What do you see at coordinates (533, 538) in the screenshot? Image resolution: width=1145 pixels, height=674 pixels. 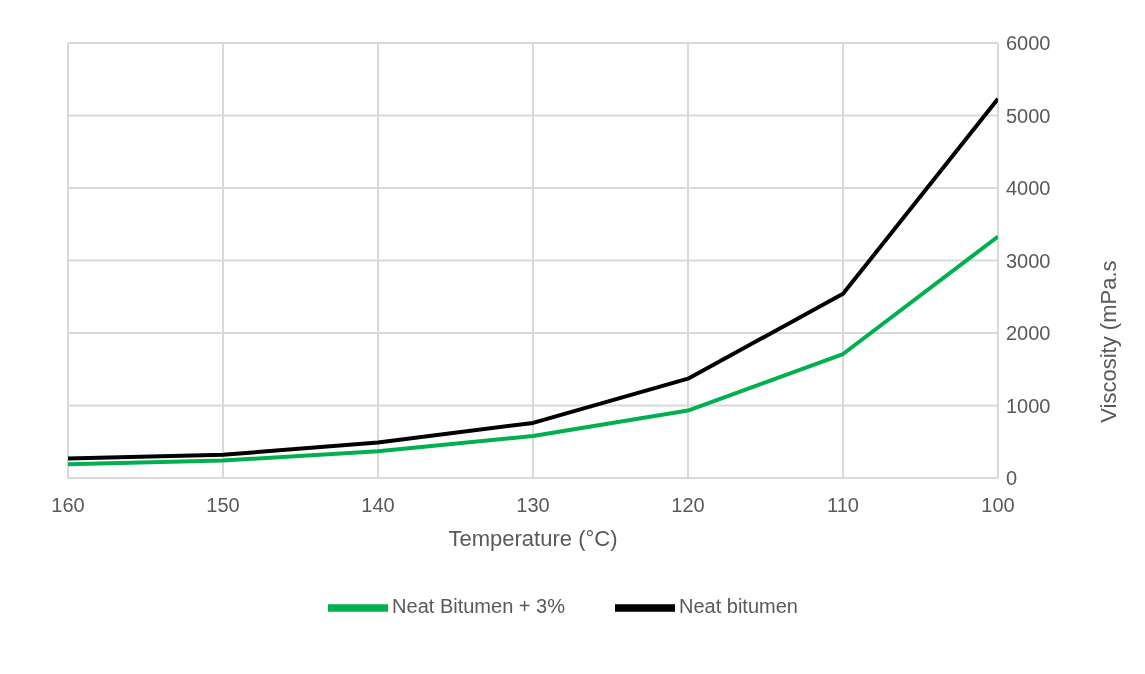 I see `x-axis-title: Temperature (°C)` at bounding box center [533, 538].